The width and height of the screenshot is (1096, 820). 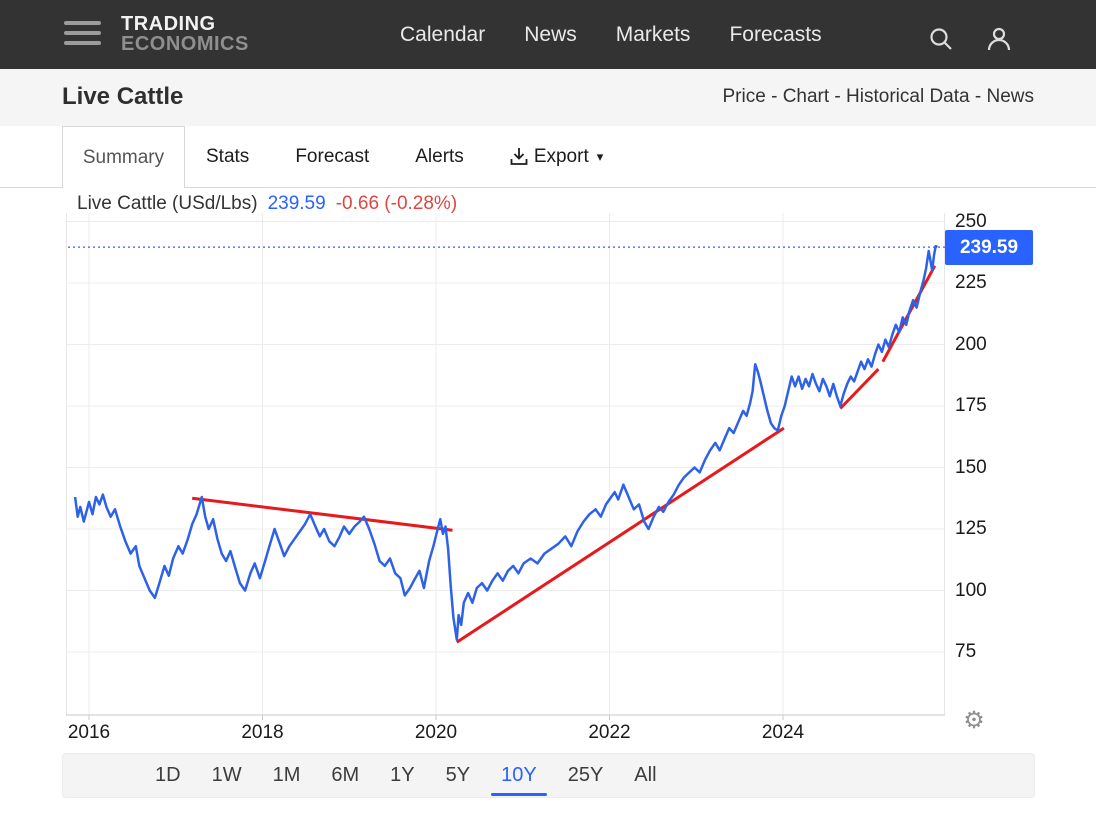 What do you see at coordinates (396, 203) in the screenshot?
I see `chart-price-change: -0.66 (-0.28%)` at bounding box center [396, 203].